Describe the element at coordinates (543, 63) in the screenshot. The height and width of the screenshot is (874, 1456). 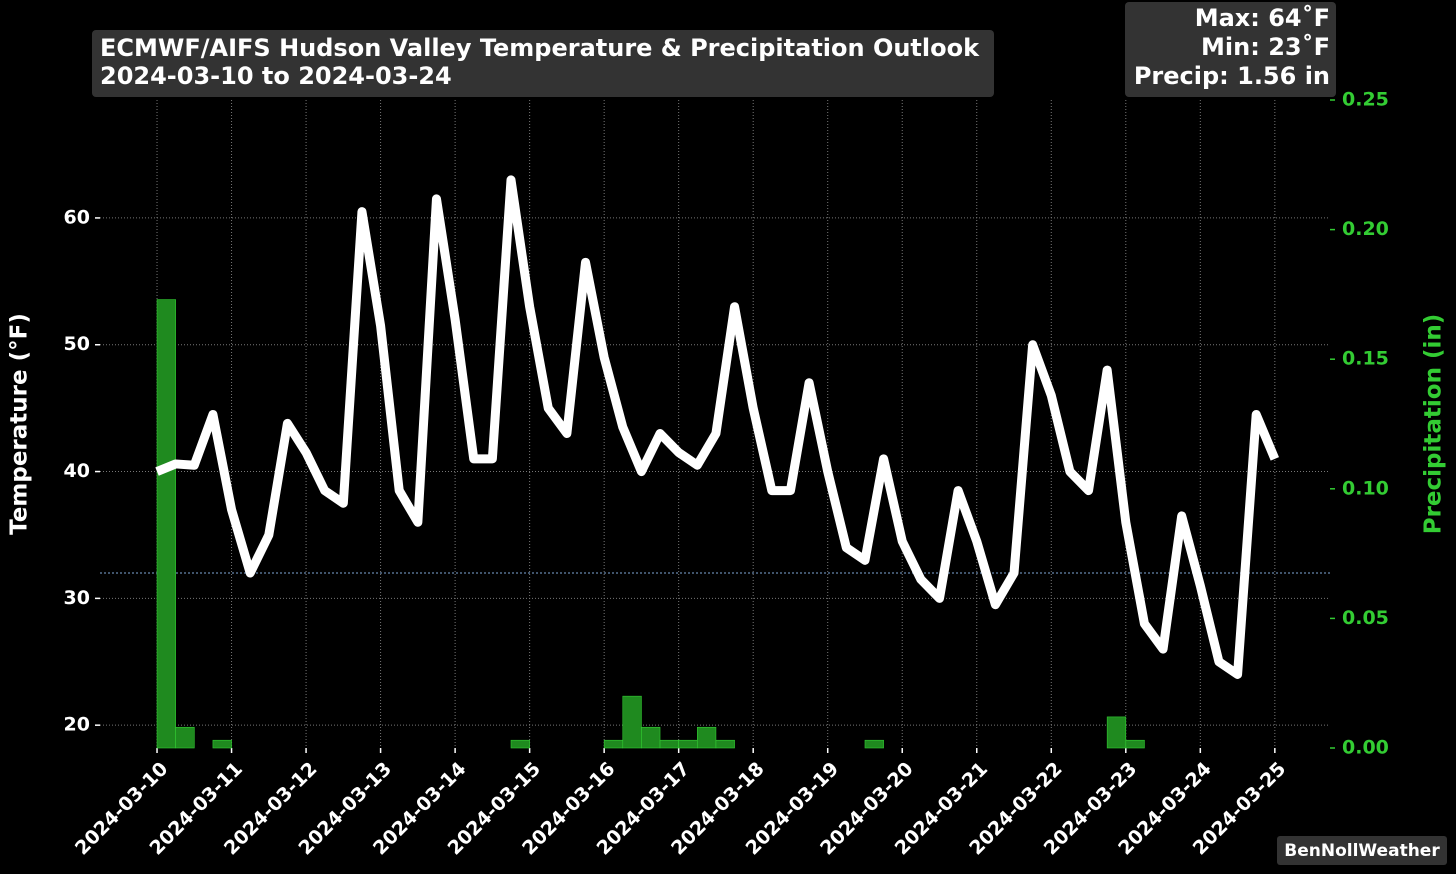
I see `title-box` at that location.